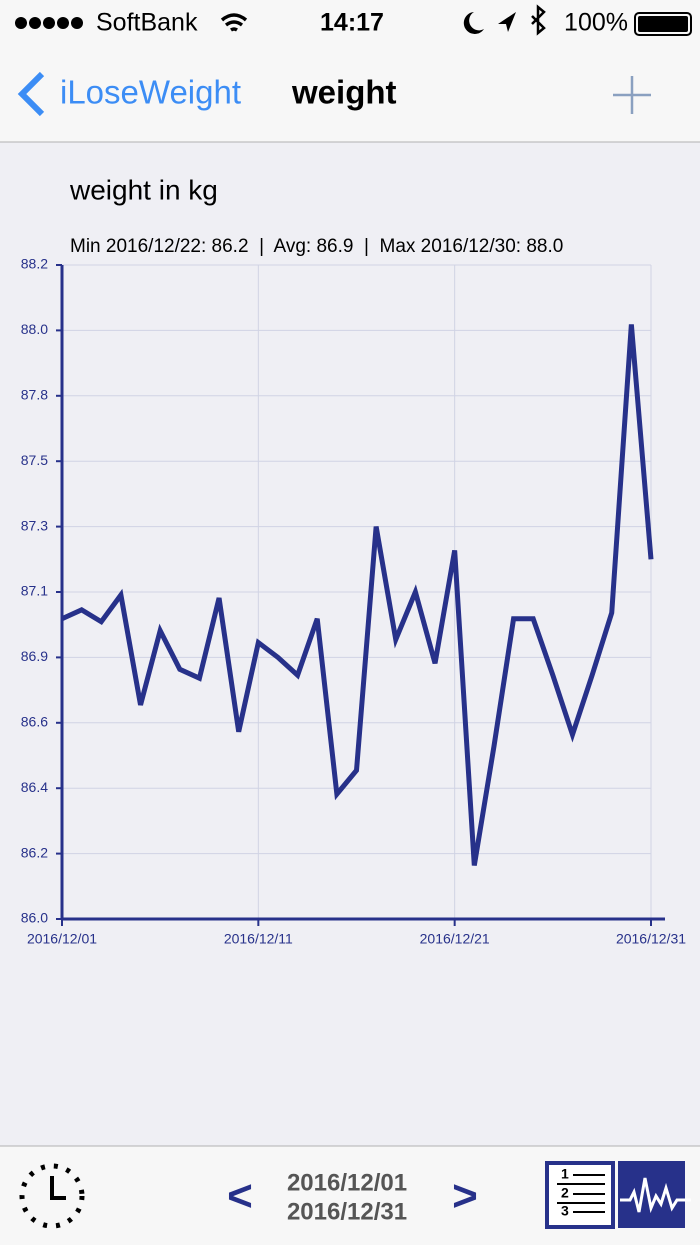  I want to click on x-tick-label: 2016/12/11, so click(258, 939).